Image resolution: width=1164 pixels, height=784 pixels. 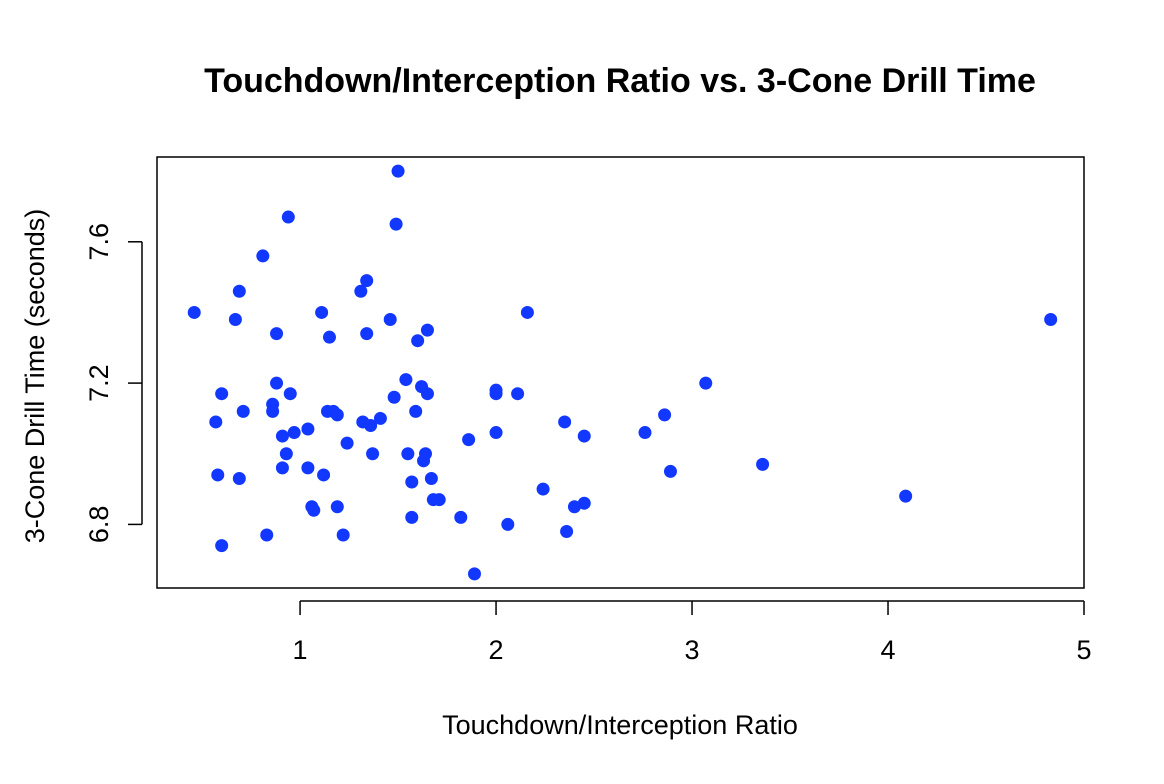 I want to click on y-axis-title: 3-Cone Drill Time (seconds), so click(x=35, y=376).